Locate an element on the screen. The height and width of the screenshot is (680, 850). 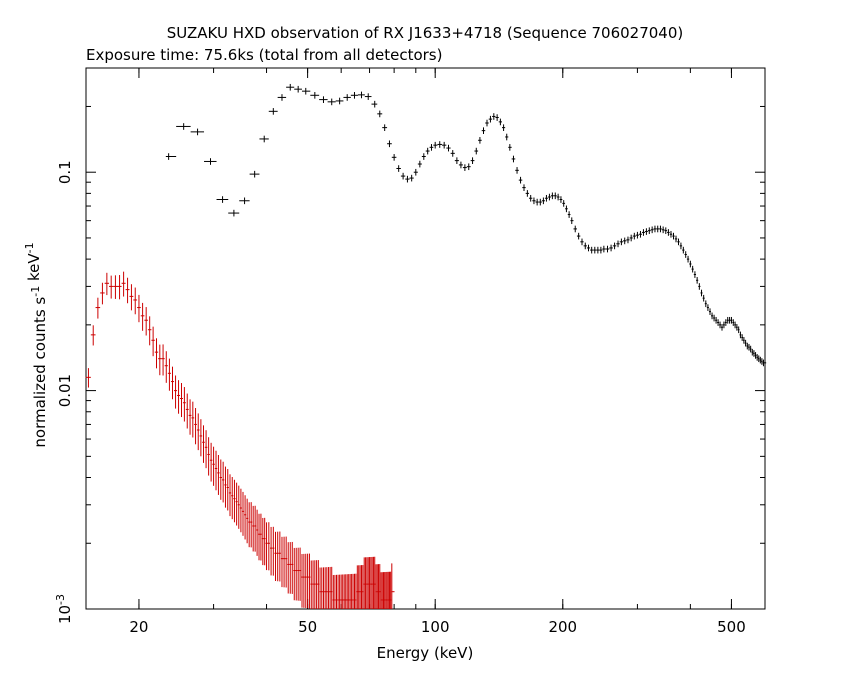
y-tick-label: 0.1 is located at coordinates (65, 172).